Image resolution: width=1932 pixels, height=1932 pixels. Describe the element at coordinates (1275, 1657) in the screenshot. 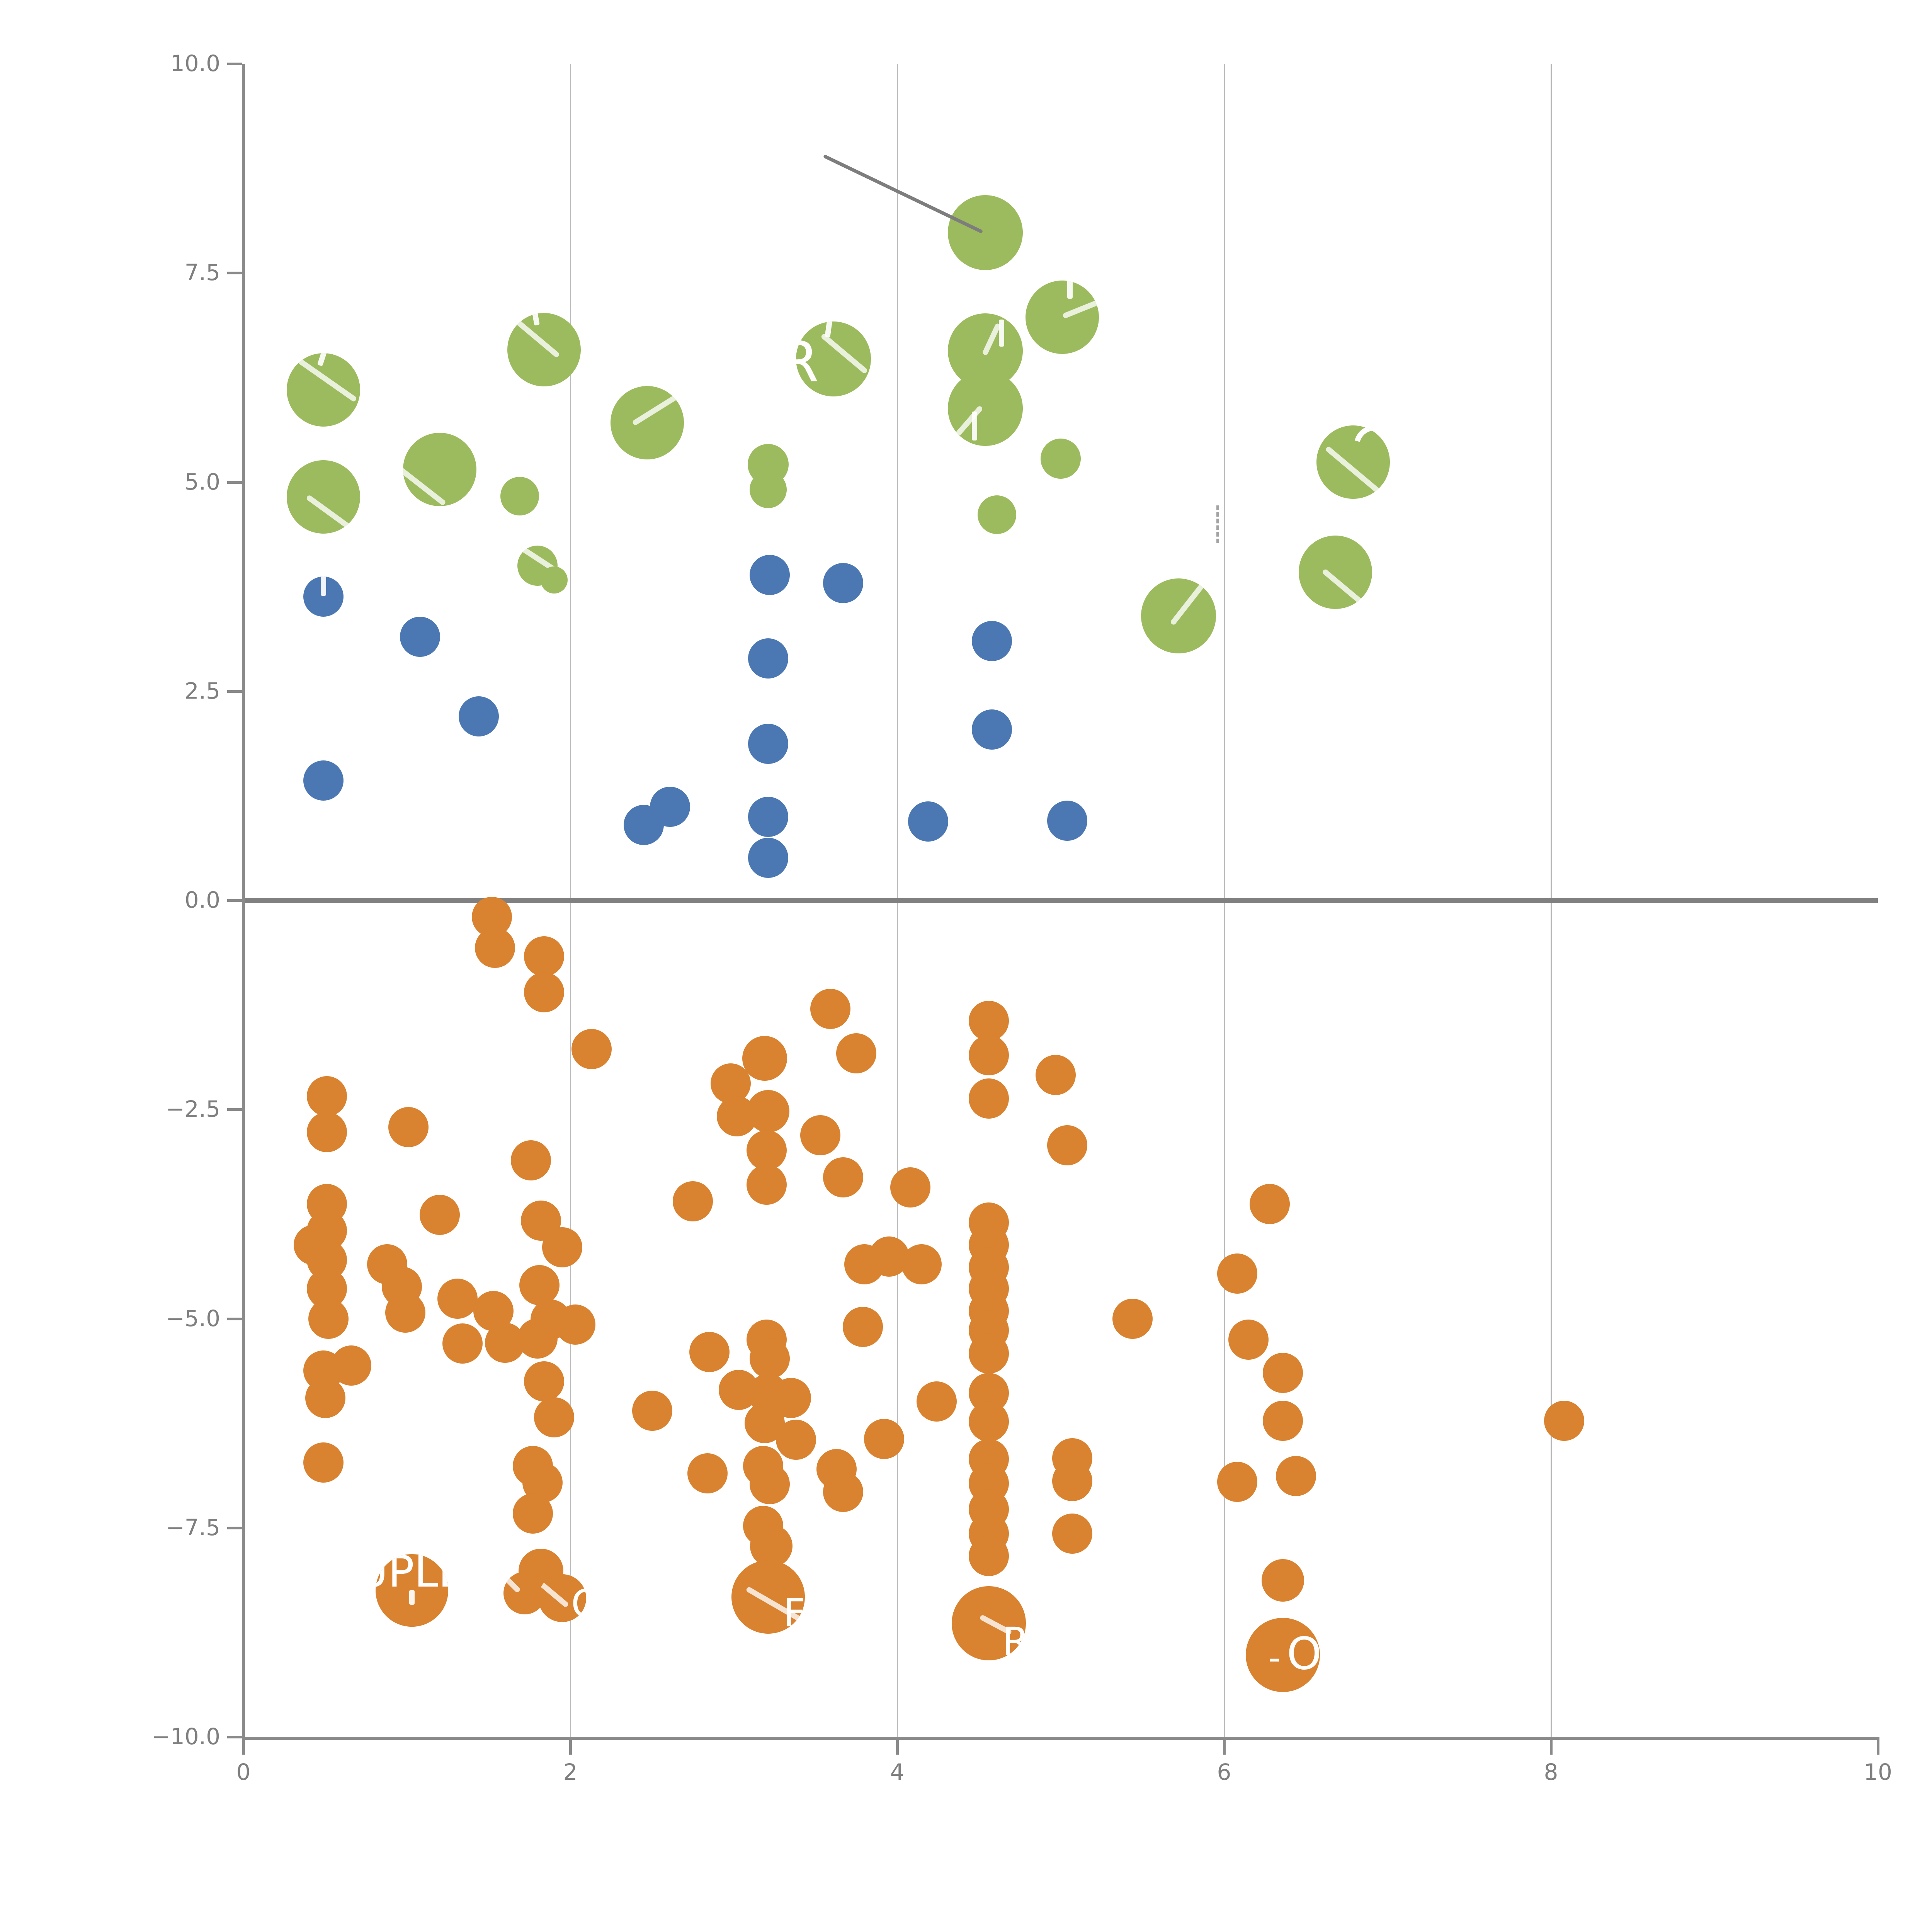

I see `label-fragment-text: -` at that location.